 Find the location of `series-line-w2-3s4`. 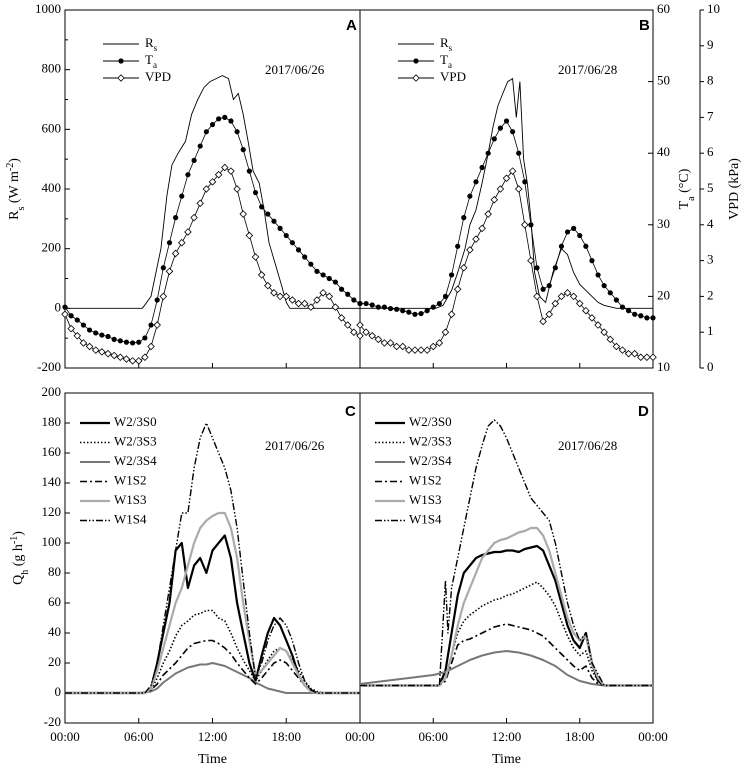

series-line-w2-3s4 is located at coordinates (212, 678).